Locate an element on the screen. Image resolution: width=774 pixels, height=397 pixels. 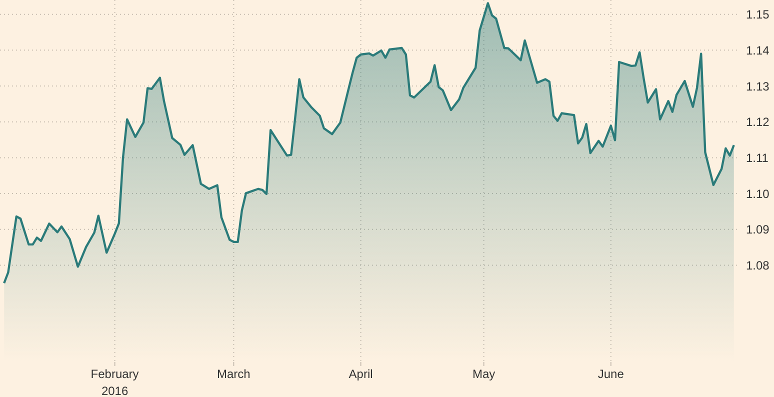
x-tick-label: June is located at coordinates (611, 374).